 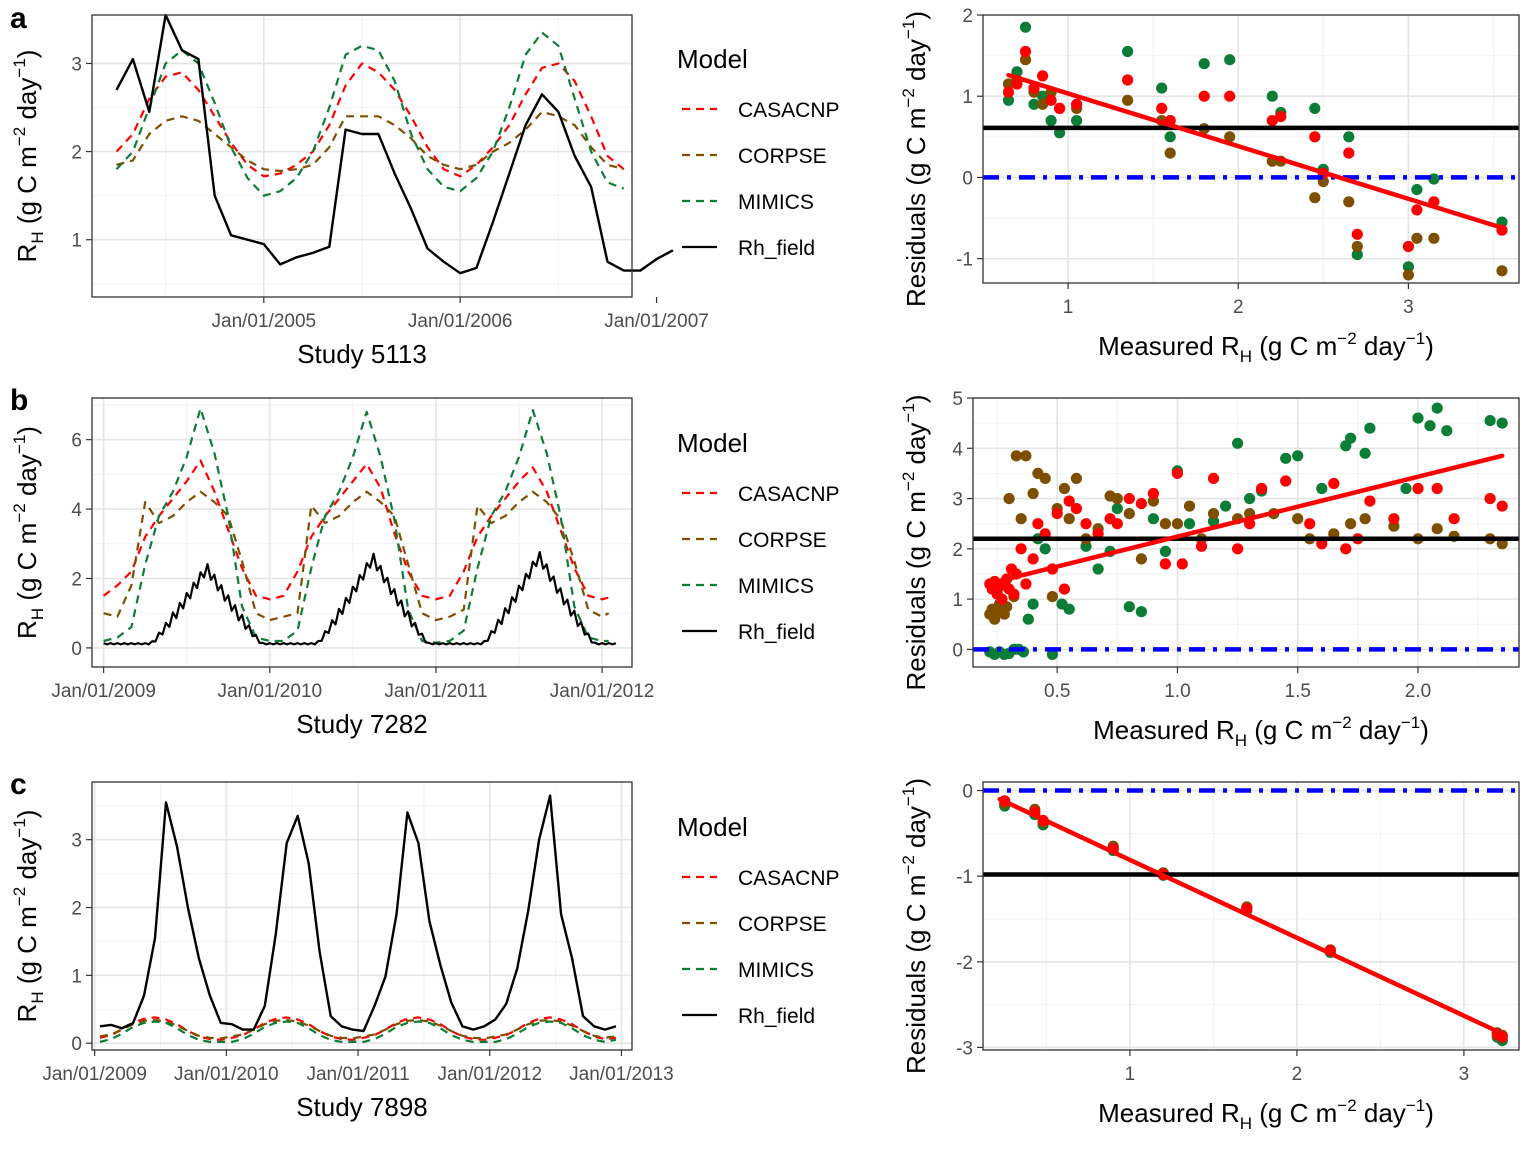 I want to click on legend-item-rh-field: Rh_field, so click(x=748, y=248).